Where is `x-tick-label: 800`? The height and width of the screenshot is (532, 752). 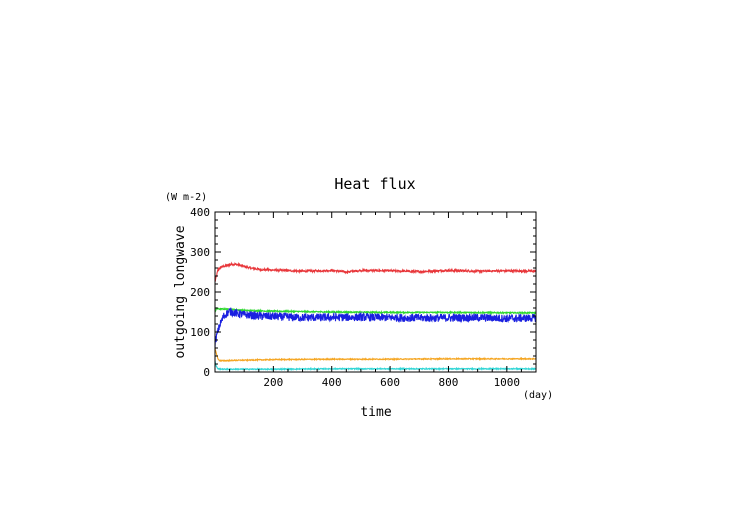
x-tick-label: 800 is located at coordinates (449, 382).